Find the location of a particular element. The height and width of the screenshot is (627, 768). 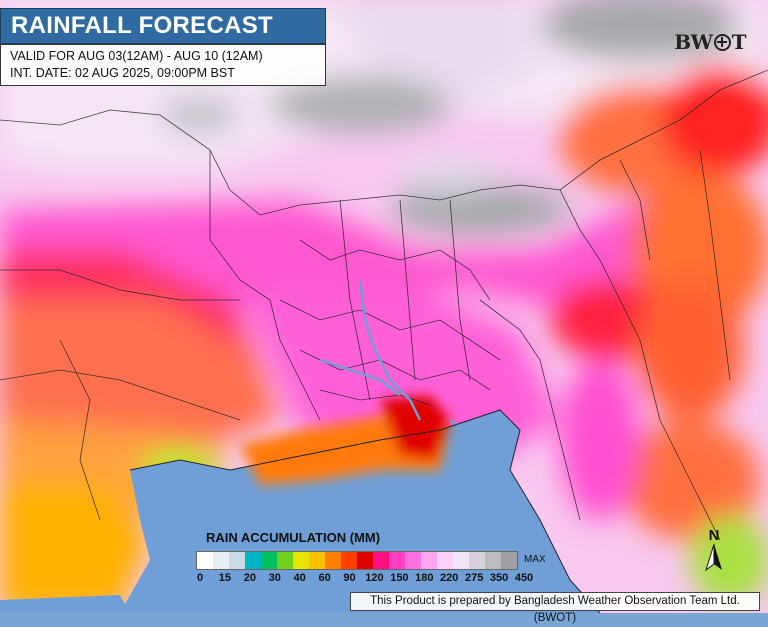

legend-tick-label: 220 is located at coordinates (449, 578).